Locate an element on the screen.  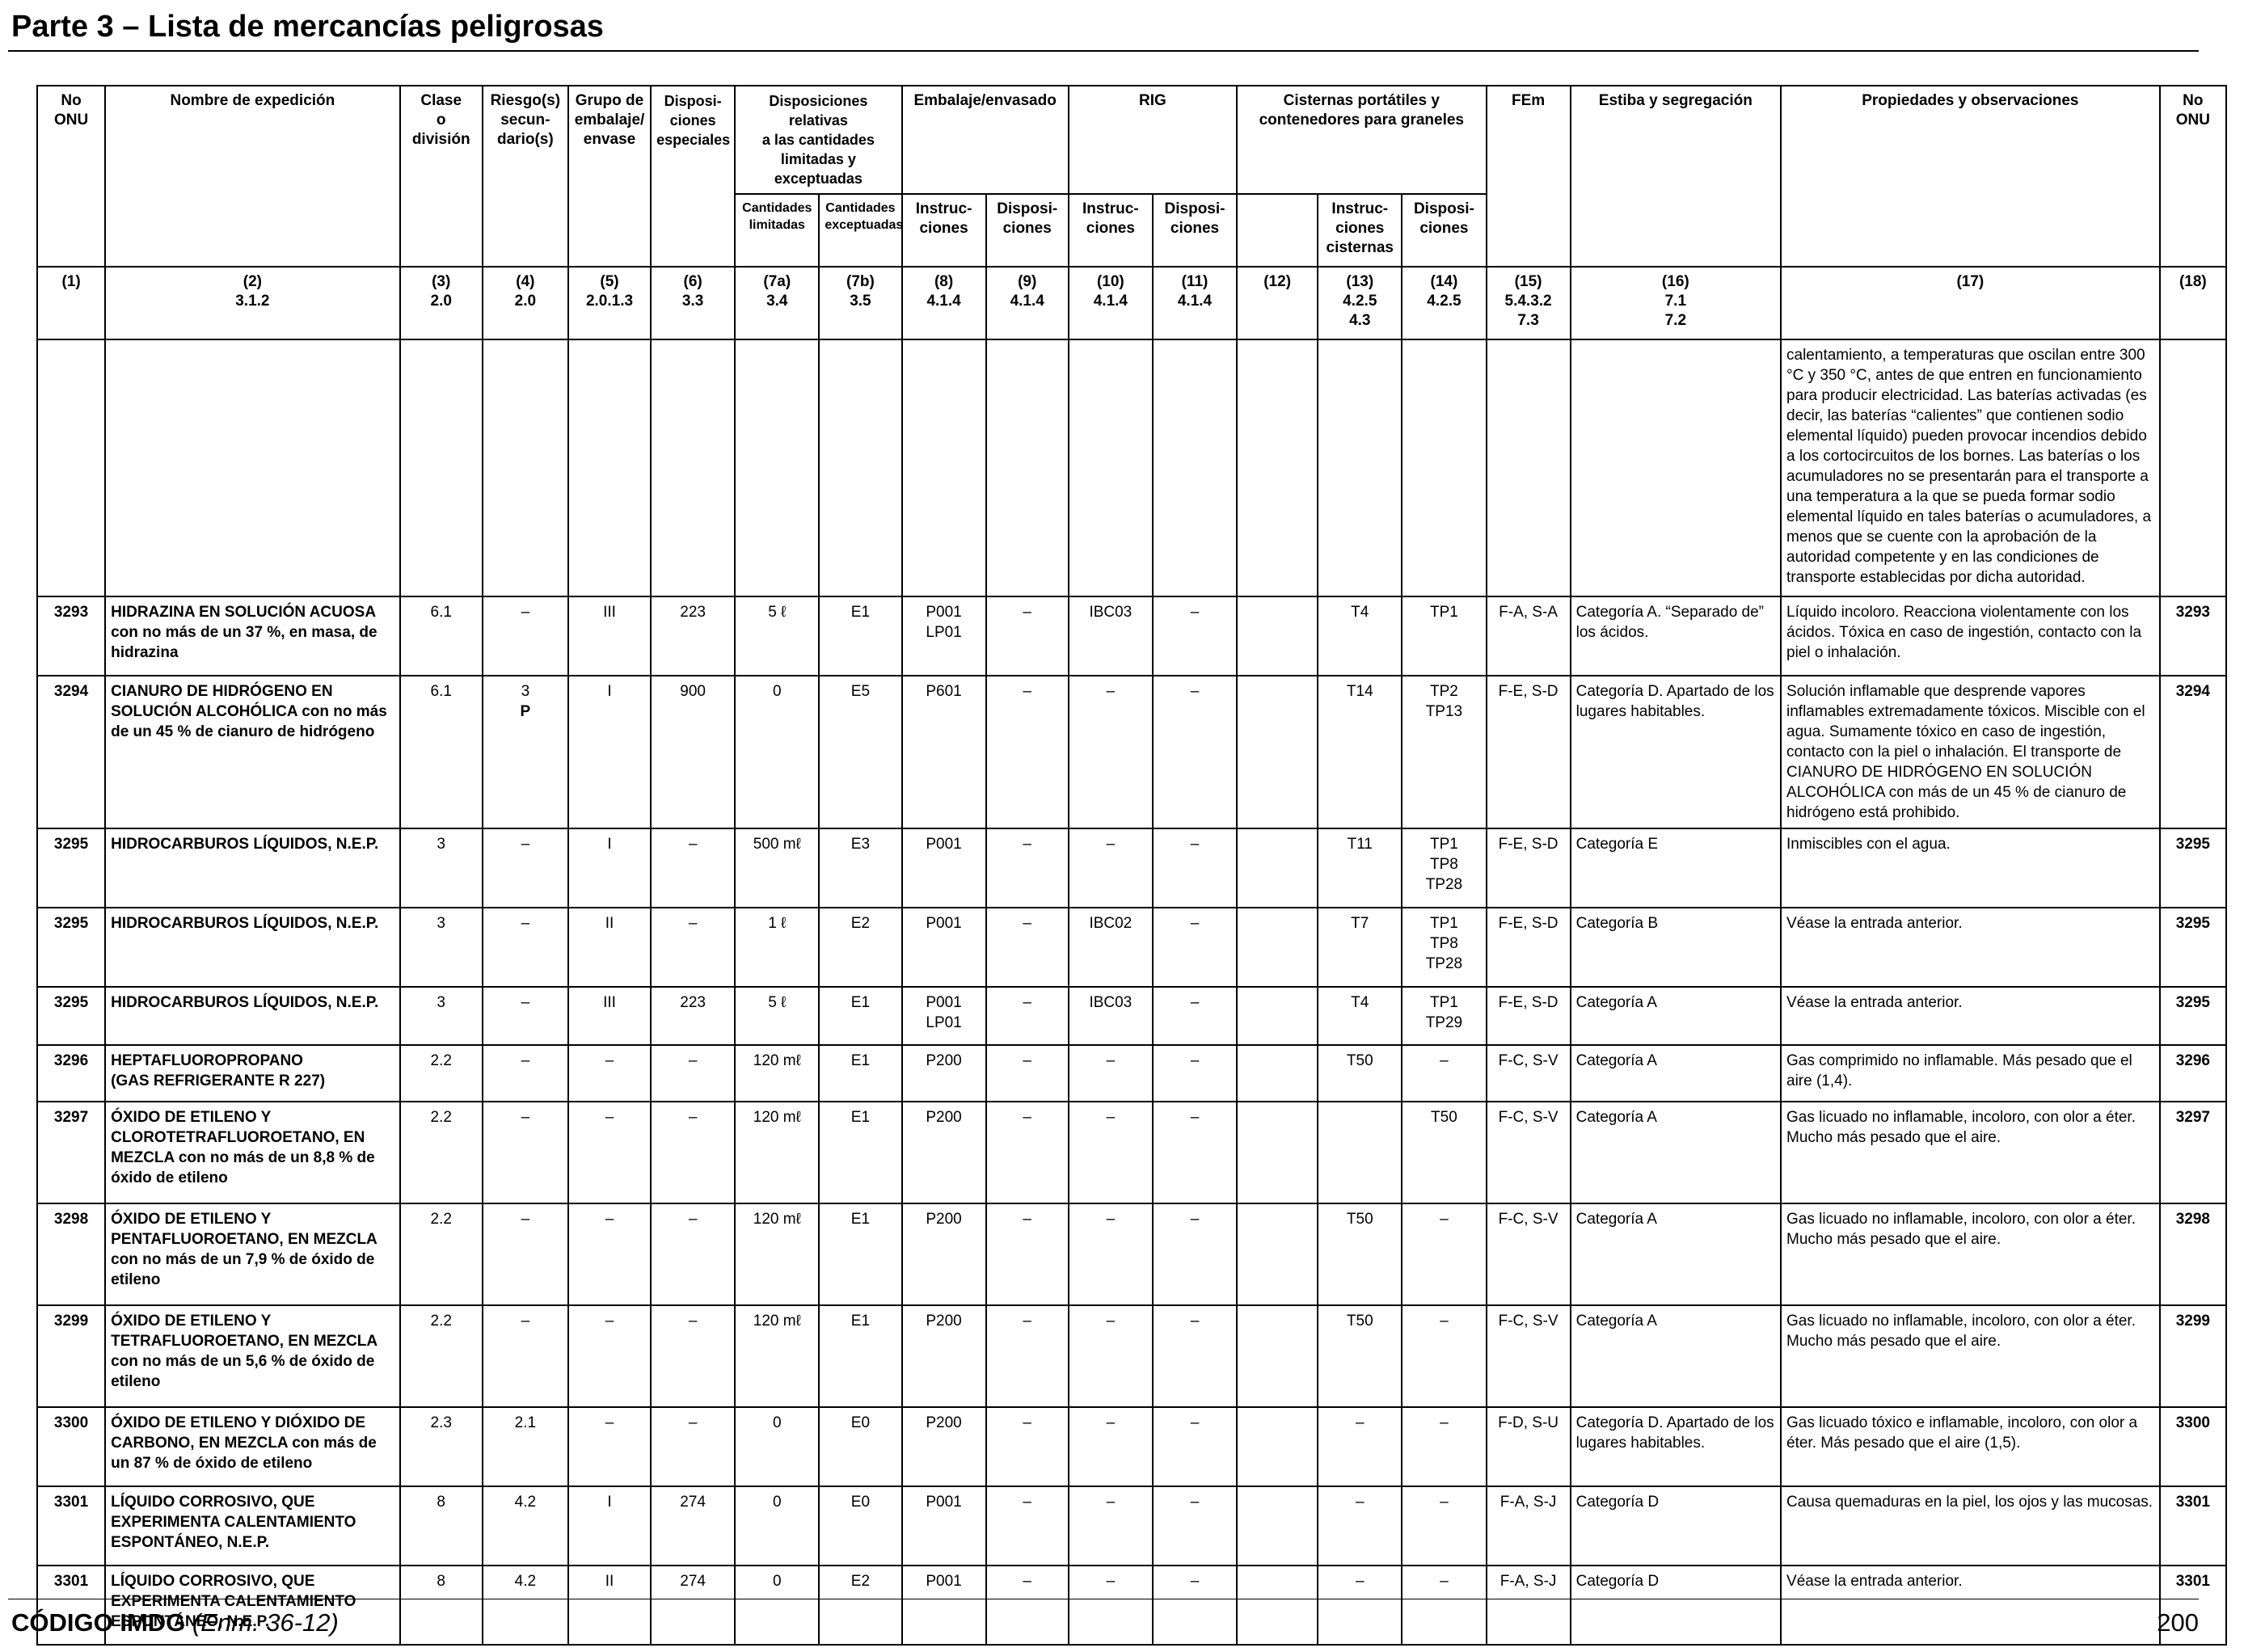
un-number: 3293 is located at coordinates (71, 636).